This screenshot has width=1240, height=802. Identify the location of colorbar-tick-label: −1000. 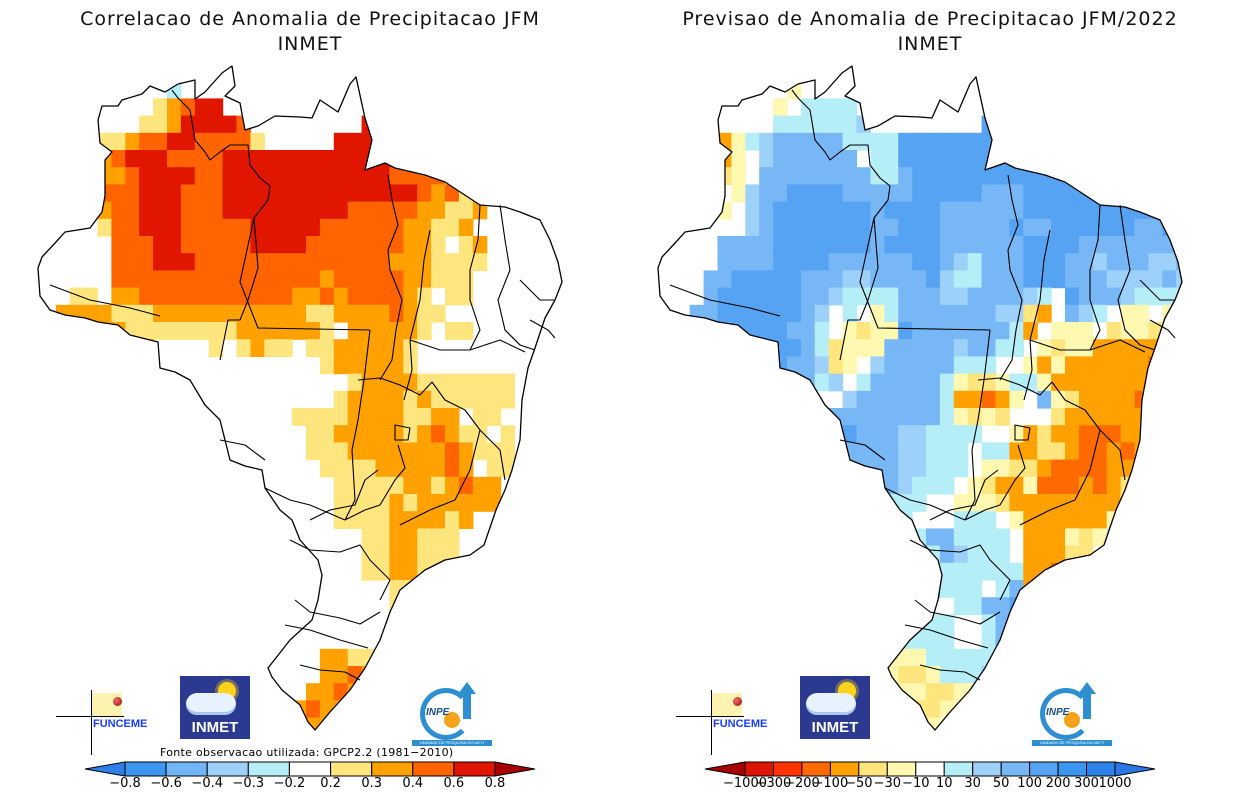
(745, 783).